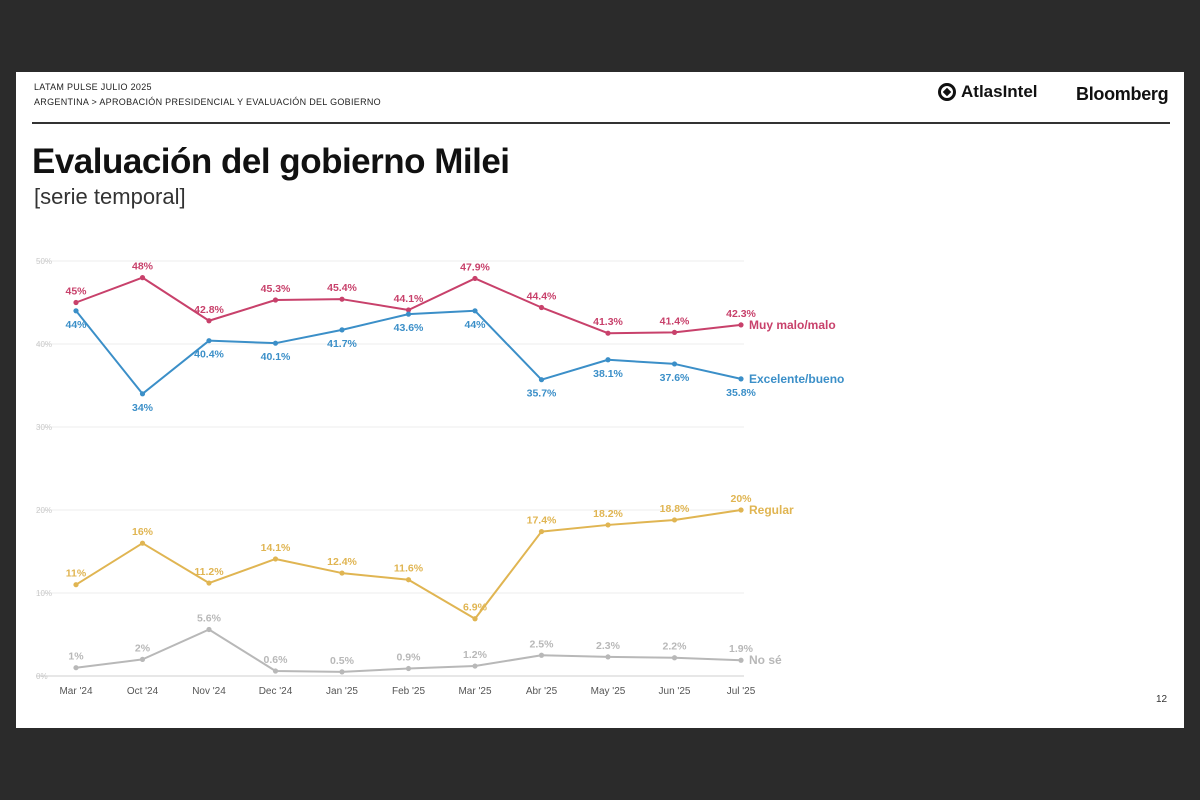 This screenshot has height=800, width=1200. What do you see at coordinates (1162, 699) in the screenshot?
I see `page-number: 12` at bounding box center [1162, 699].